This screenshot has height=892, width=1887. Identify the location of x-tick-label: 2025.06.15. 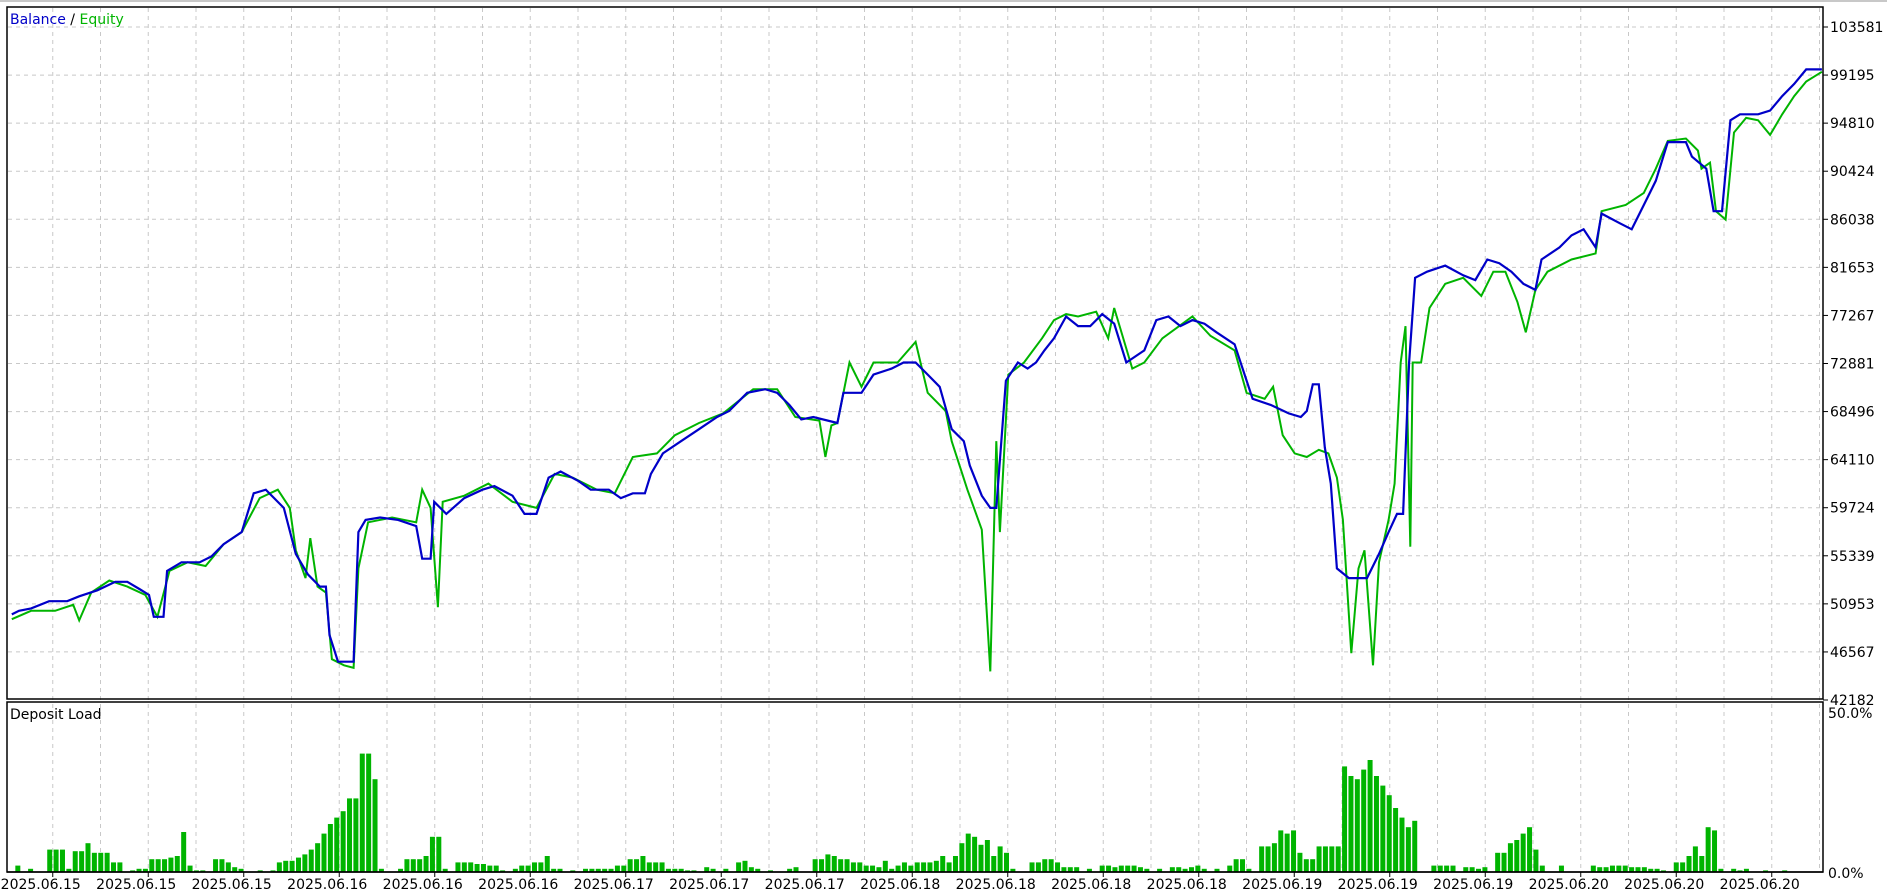
(41, 884).